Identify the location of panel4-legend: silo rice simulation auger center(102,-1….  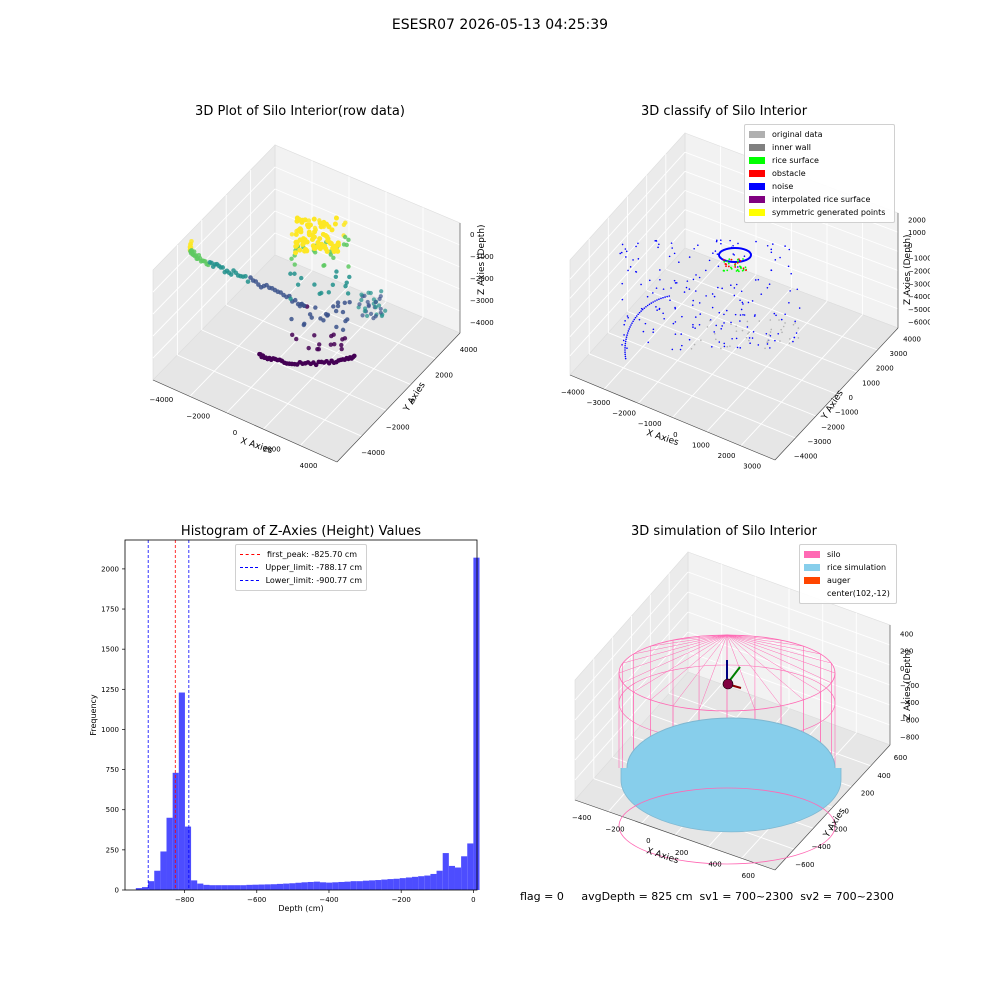
(848, 574).